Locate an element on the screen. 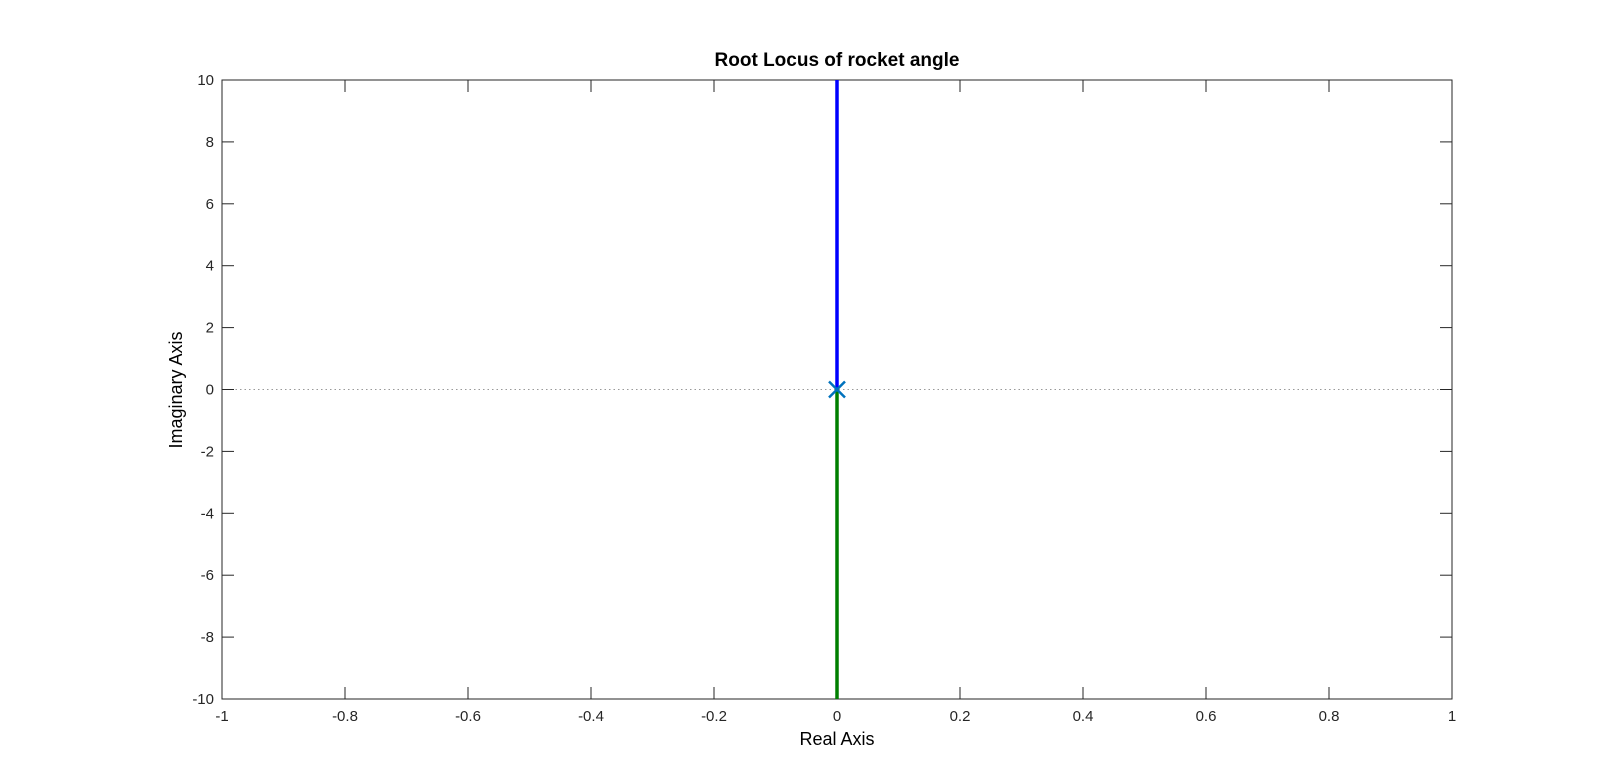 The height and width of the screenshot is (783, 1600). x-tick-label: -0.4 is located at coordinates (591, 716).